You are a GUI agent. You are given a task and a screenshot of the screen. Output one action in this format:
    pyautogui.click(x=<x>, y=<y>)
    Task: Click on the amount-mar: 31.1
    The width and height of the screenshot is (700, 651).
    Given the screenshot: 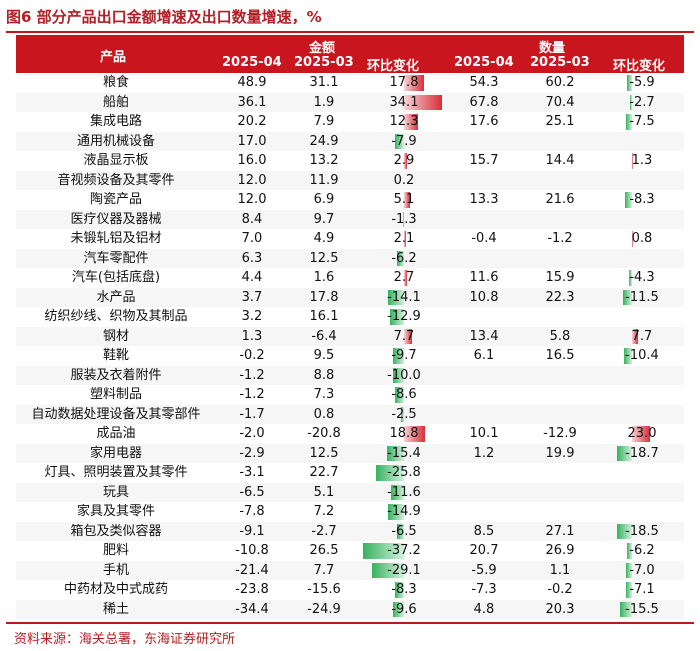 What is the action you would take?
    pyautogui.click(x=324, y=82)
    